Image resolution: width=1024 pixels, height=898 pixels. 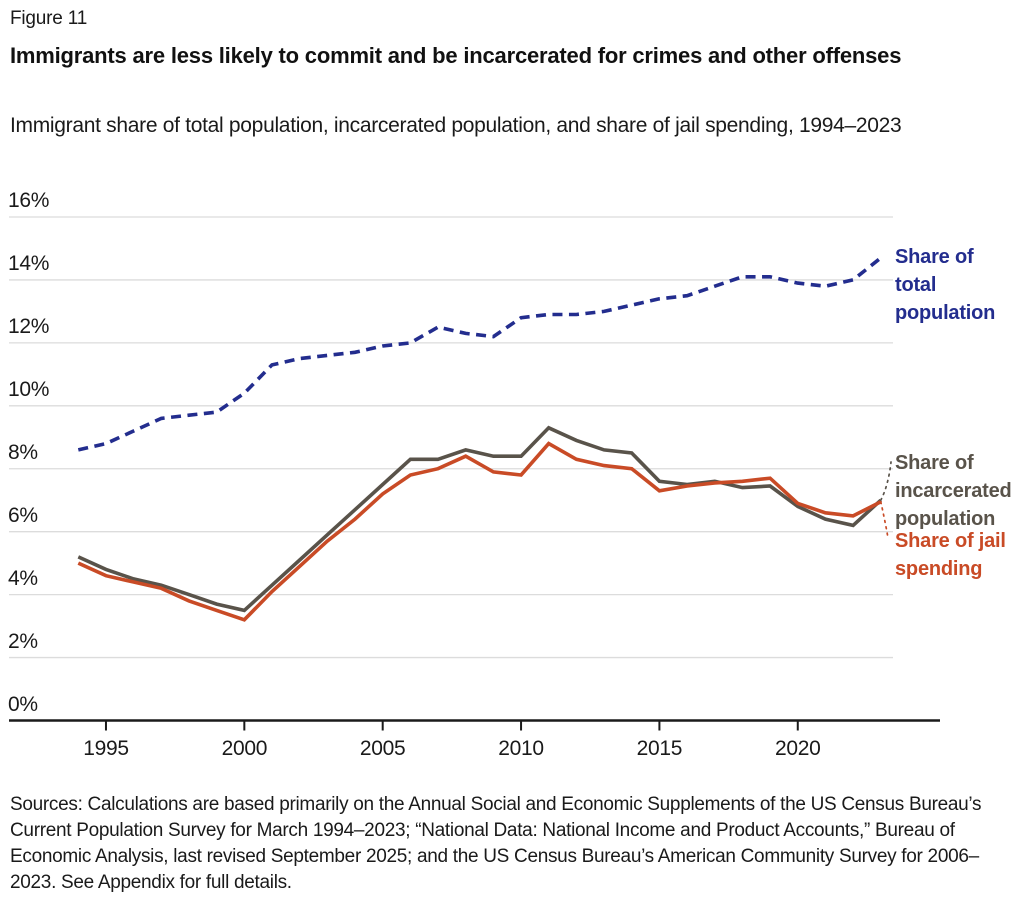 What do you see at coordinates (939, 569) in the screenshot?
I see `annotation-line: spending` at bounding box center [939, 569].